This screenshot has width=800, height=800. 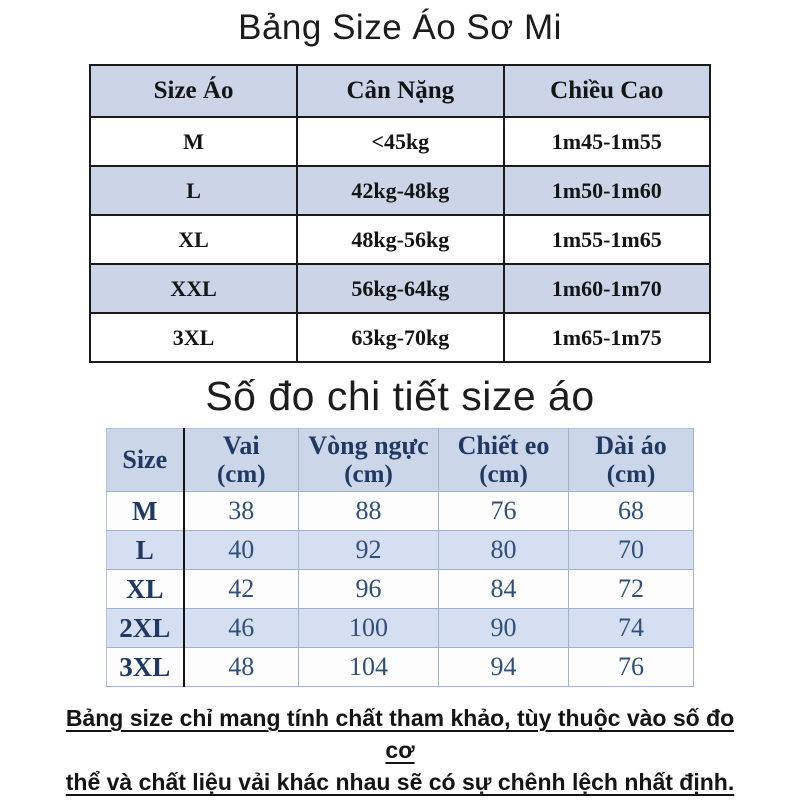 I want to click on height-value: 1m60-1m70, so click(x=607, y=288).